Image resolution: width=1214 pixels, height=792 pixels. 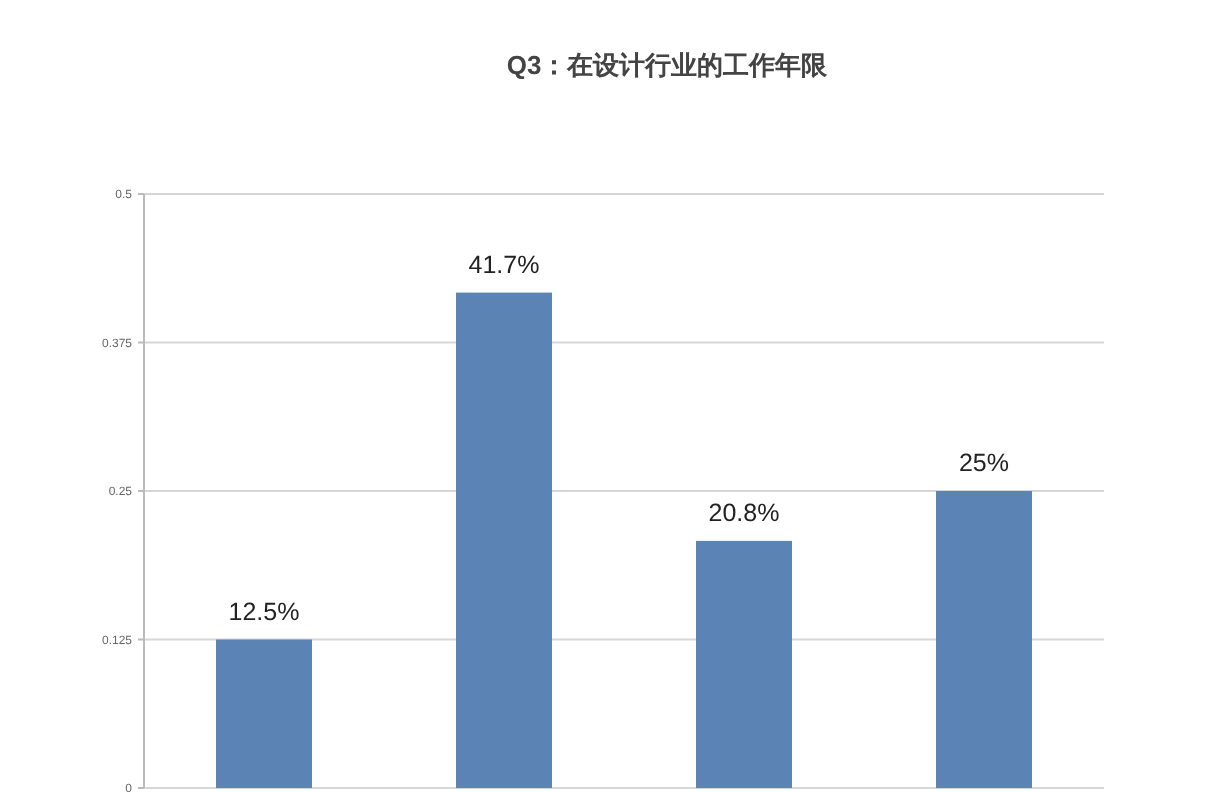 I want to click on data-label: 25%, so click(x=984, y=463).